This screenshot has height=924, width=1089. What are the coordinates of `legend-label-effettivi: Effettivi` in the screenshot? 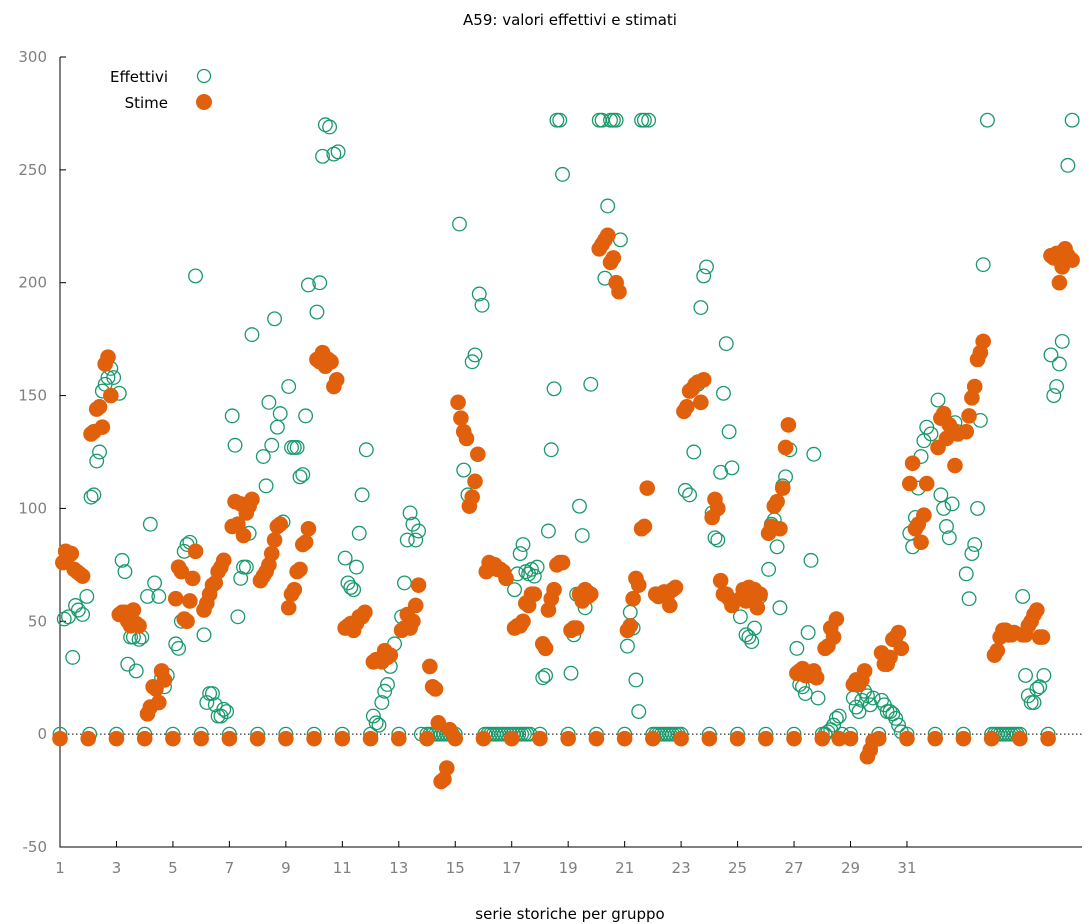 It's located at (139, 77).